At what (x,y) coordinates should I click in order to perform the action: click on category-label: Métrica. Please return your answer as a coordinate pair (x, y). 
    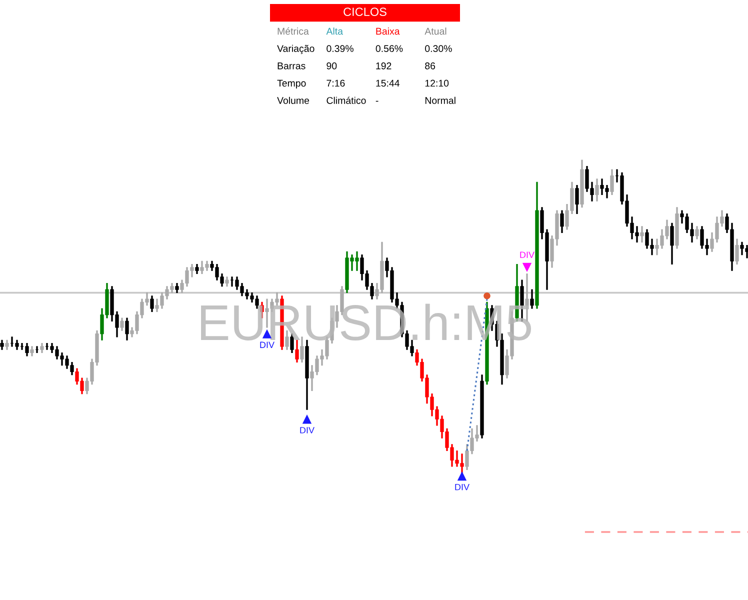
    Looking at the image, I should click on (293, 31).